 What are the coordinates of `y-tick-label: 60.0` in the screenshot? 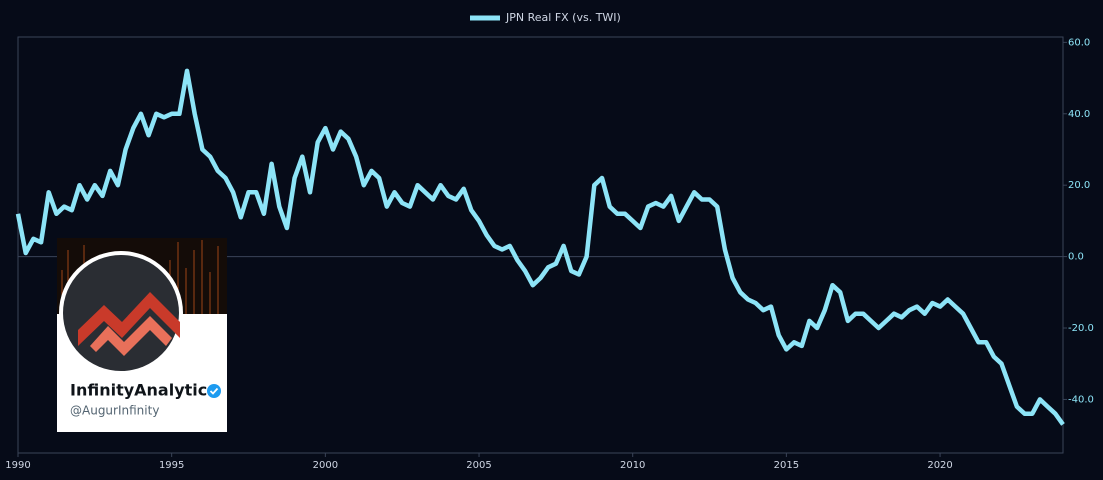 It's located at (1079, 42).